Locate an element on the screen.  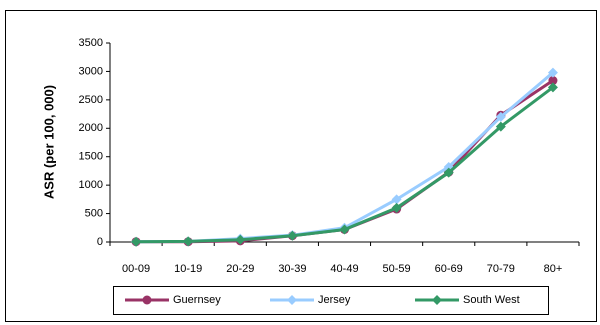
y-tick-label: 3500 is located at coordinates (91, 43).